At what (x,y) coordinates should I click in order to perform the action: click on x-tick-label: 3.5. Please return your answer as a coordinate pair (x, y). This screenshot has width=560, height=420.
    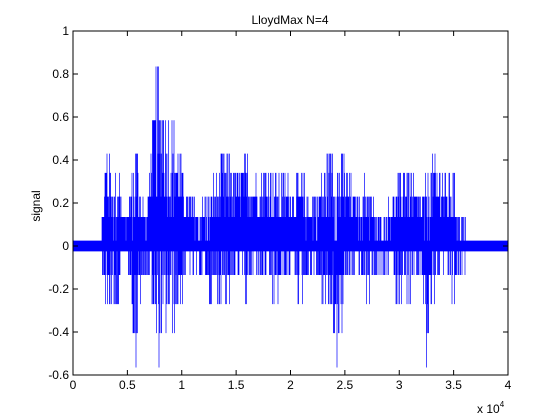
    Looking at the image, I should click on (453, 385).